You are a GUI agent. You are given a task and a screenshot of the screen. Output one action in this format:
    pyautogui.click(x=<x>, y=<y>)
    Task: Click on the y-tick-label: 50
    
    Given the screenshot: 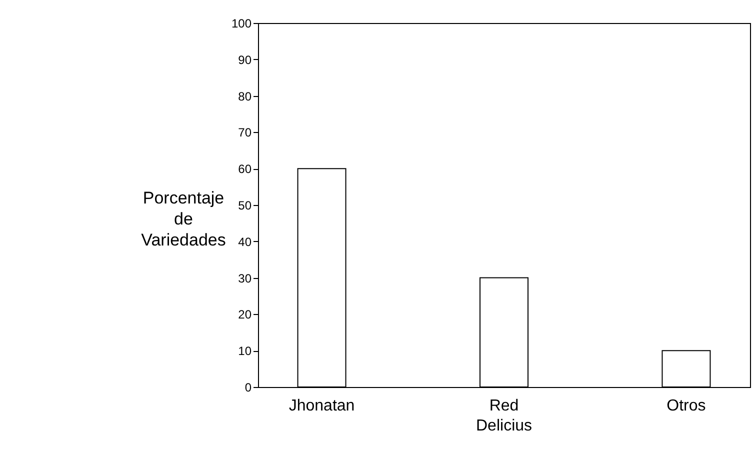 What is the action you would take?
    pyautogui.click(x=245, y=205)
    